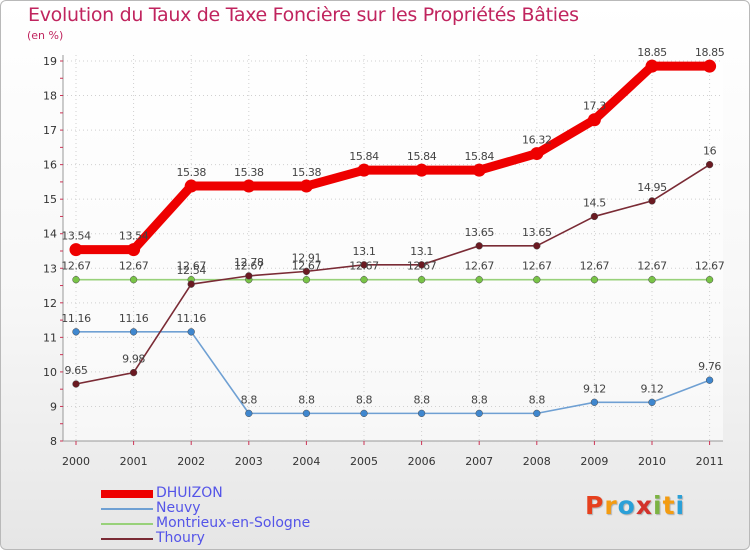 Image resolution: width=750 pixels, height=550 pixels. I want to click on data-label: 18.85, so click(652, 52).